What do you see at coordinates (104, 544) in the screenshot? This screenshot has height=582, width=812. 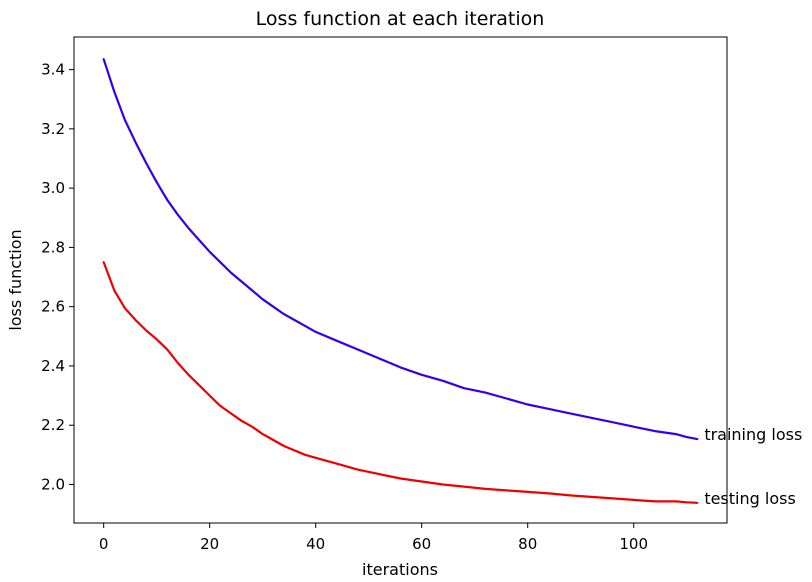 I see `x-tick-label: 0` at bounding box center [104, 544].